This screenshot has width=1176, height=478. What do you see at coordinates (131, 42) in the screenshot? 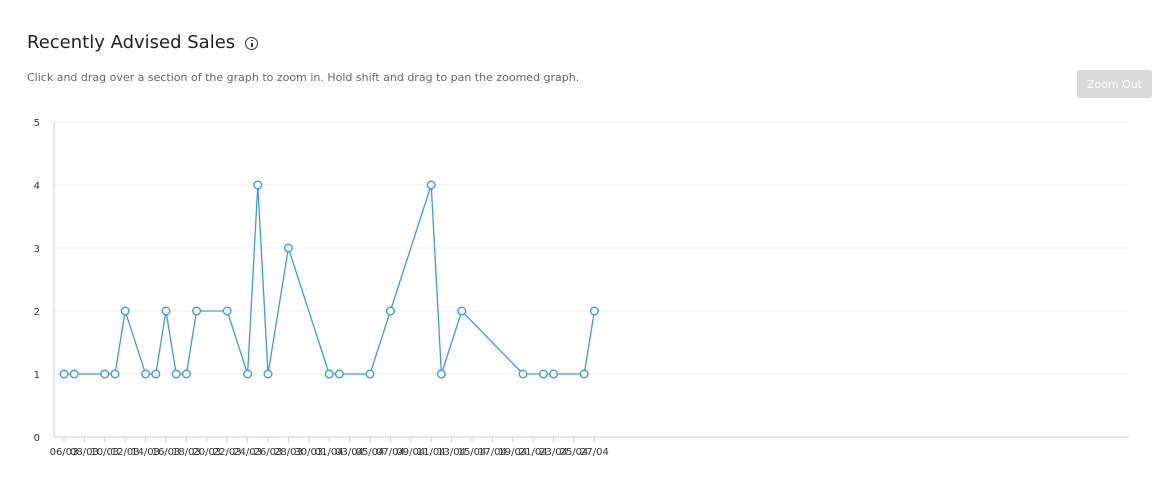
I see `chart-title-text: Recently Advised Sales` at bounding box center [131, 42].